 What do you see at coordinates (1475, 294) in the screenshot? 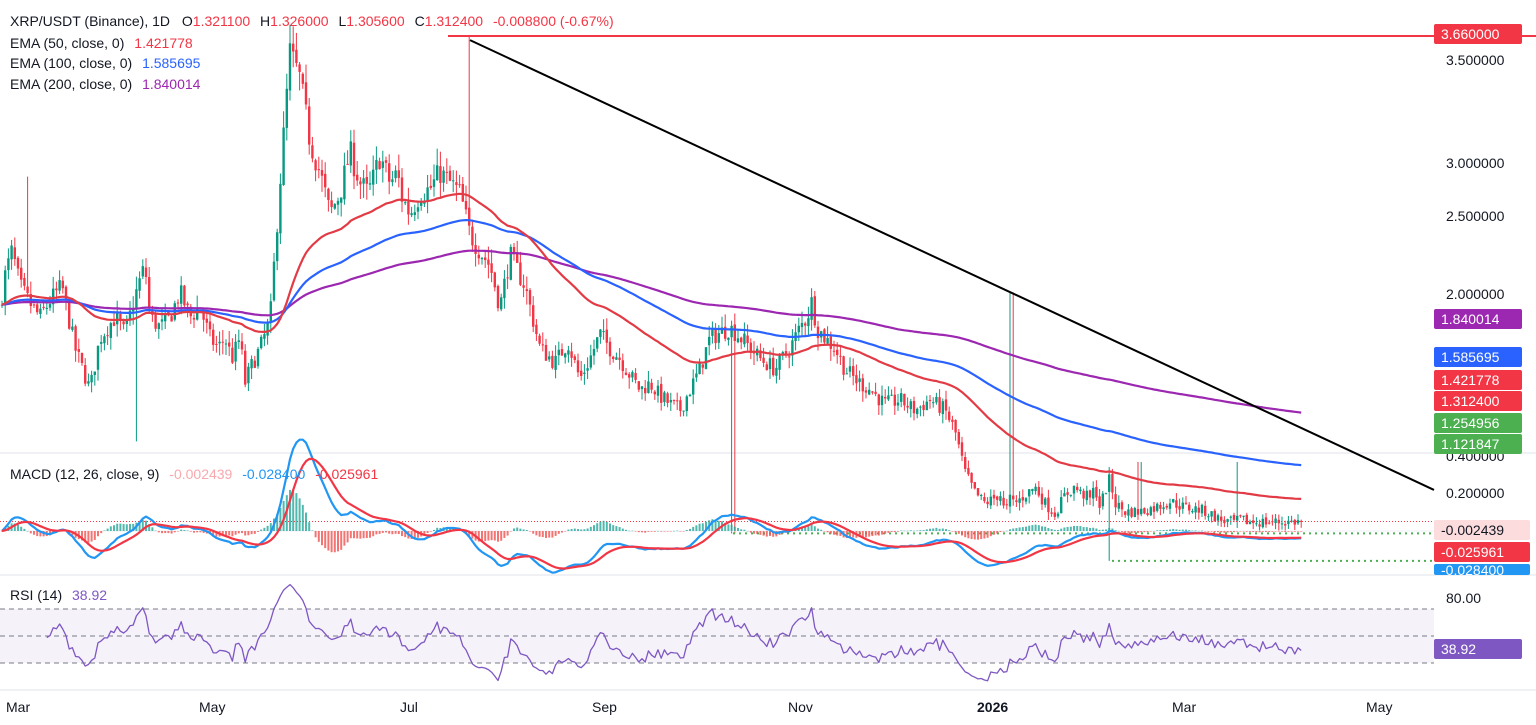
I see `price-tick: 2.000000` at bounding box center [1475, 294].